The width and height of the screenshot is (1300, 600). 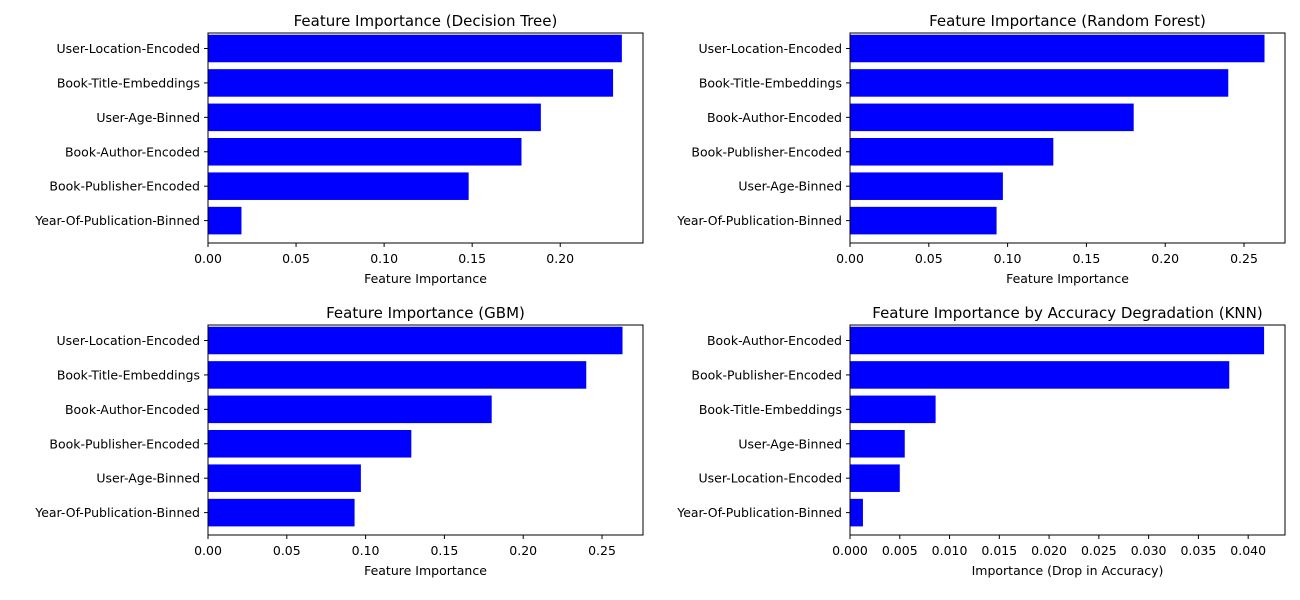 I want to click on chart-title: Feature Importance (Decision Tree), so click(x=426, y=21).